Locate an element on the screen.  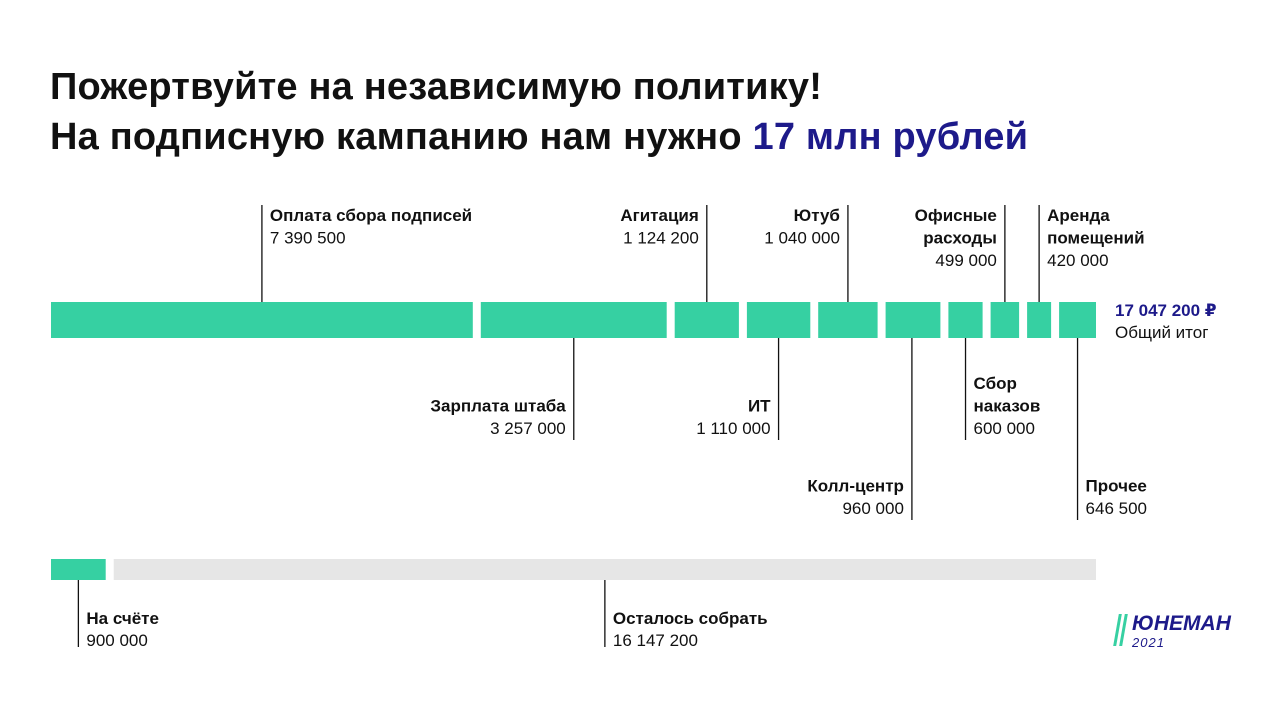
value-label: 3 257 000 is located at coordinates (528, 428).